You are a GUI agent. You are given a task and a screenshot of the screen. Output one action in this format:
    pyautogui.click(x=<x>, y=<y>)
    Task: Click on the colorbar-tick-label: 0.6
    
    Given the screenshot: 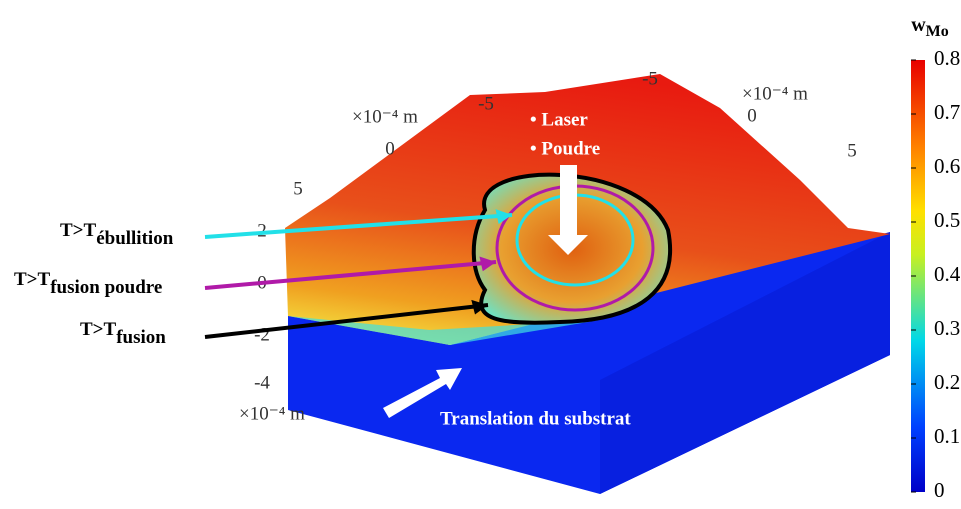 What is the action you would take?
    pyautogui.click(x=947, y=166)
    